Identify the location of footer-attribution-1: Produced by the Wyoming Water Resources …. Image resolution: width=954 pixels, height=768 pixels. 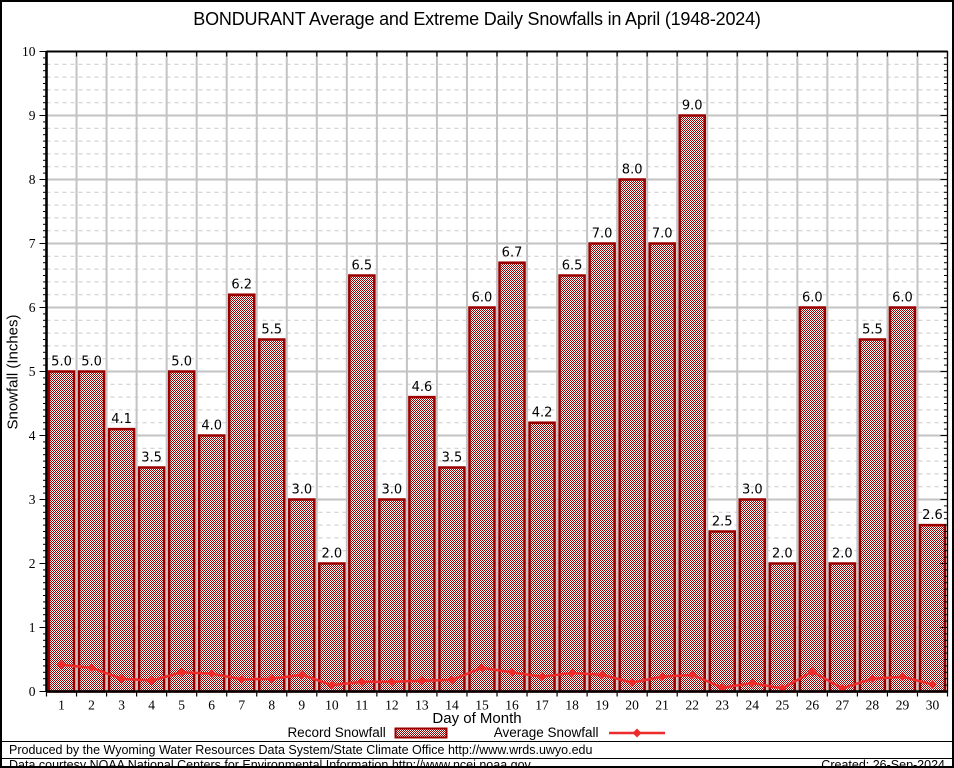
(477, 750).